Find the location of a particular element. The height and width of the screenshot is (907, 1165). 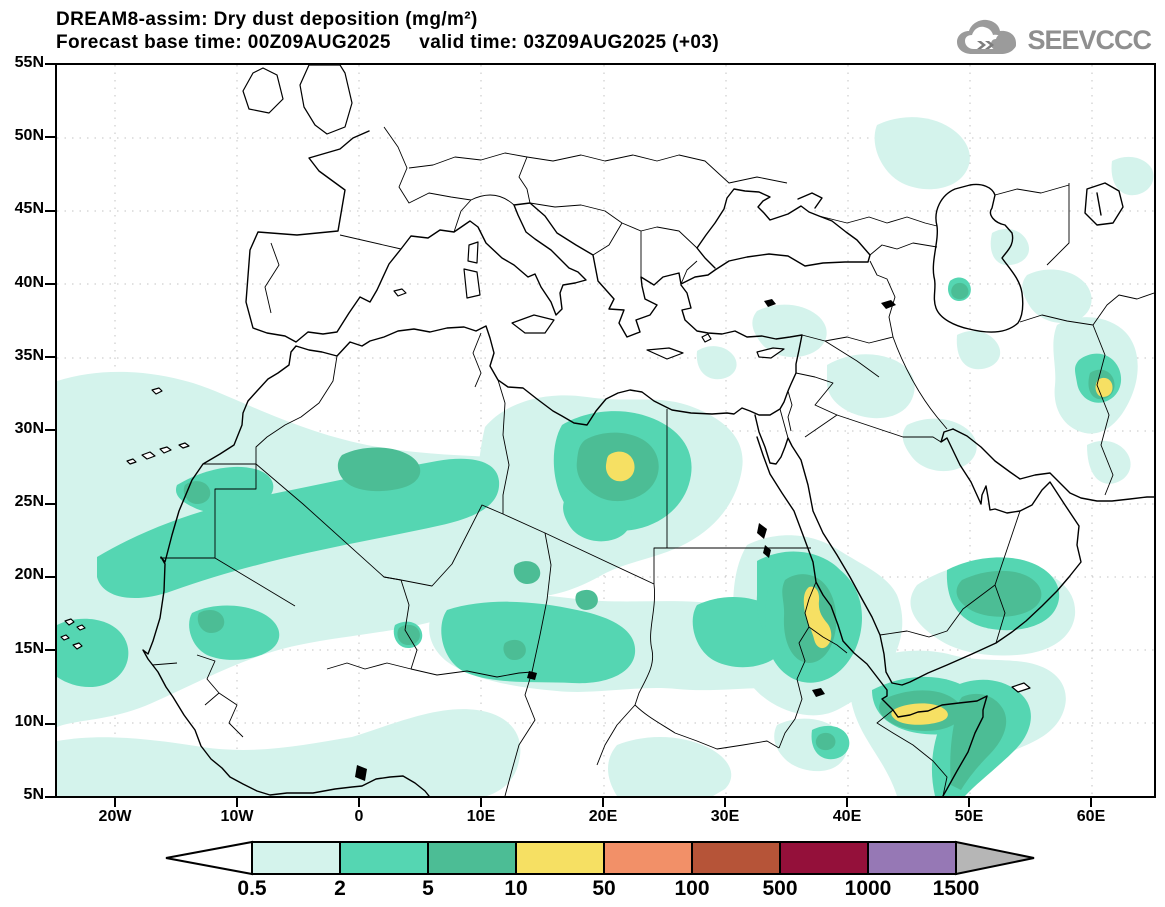

lat-label: 45N is located at coordinates (29, 209).